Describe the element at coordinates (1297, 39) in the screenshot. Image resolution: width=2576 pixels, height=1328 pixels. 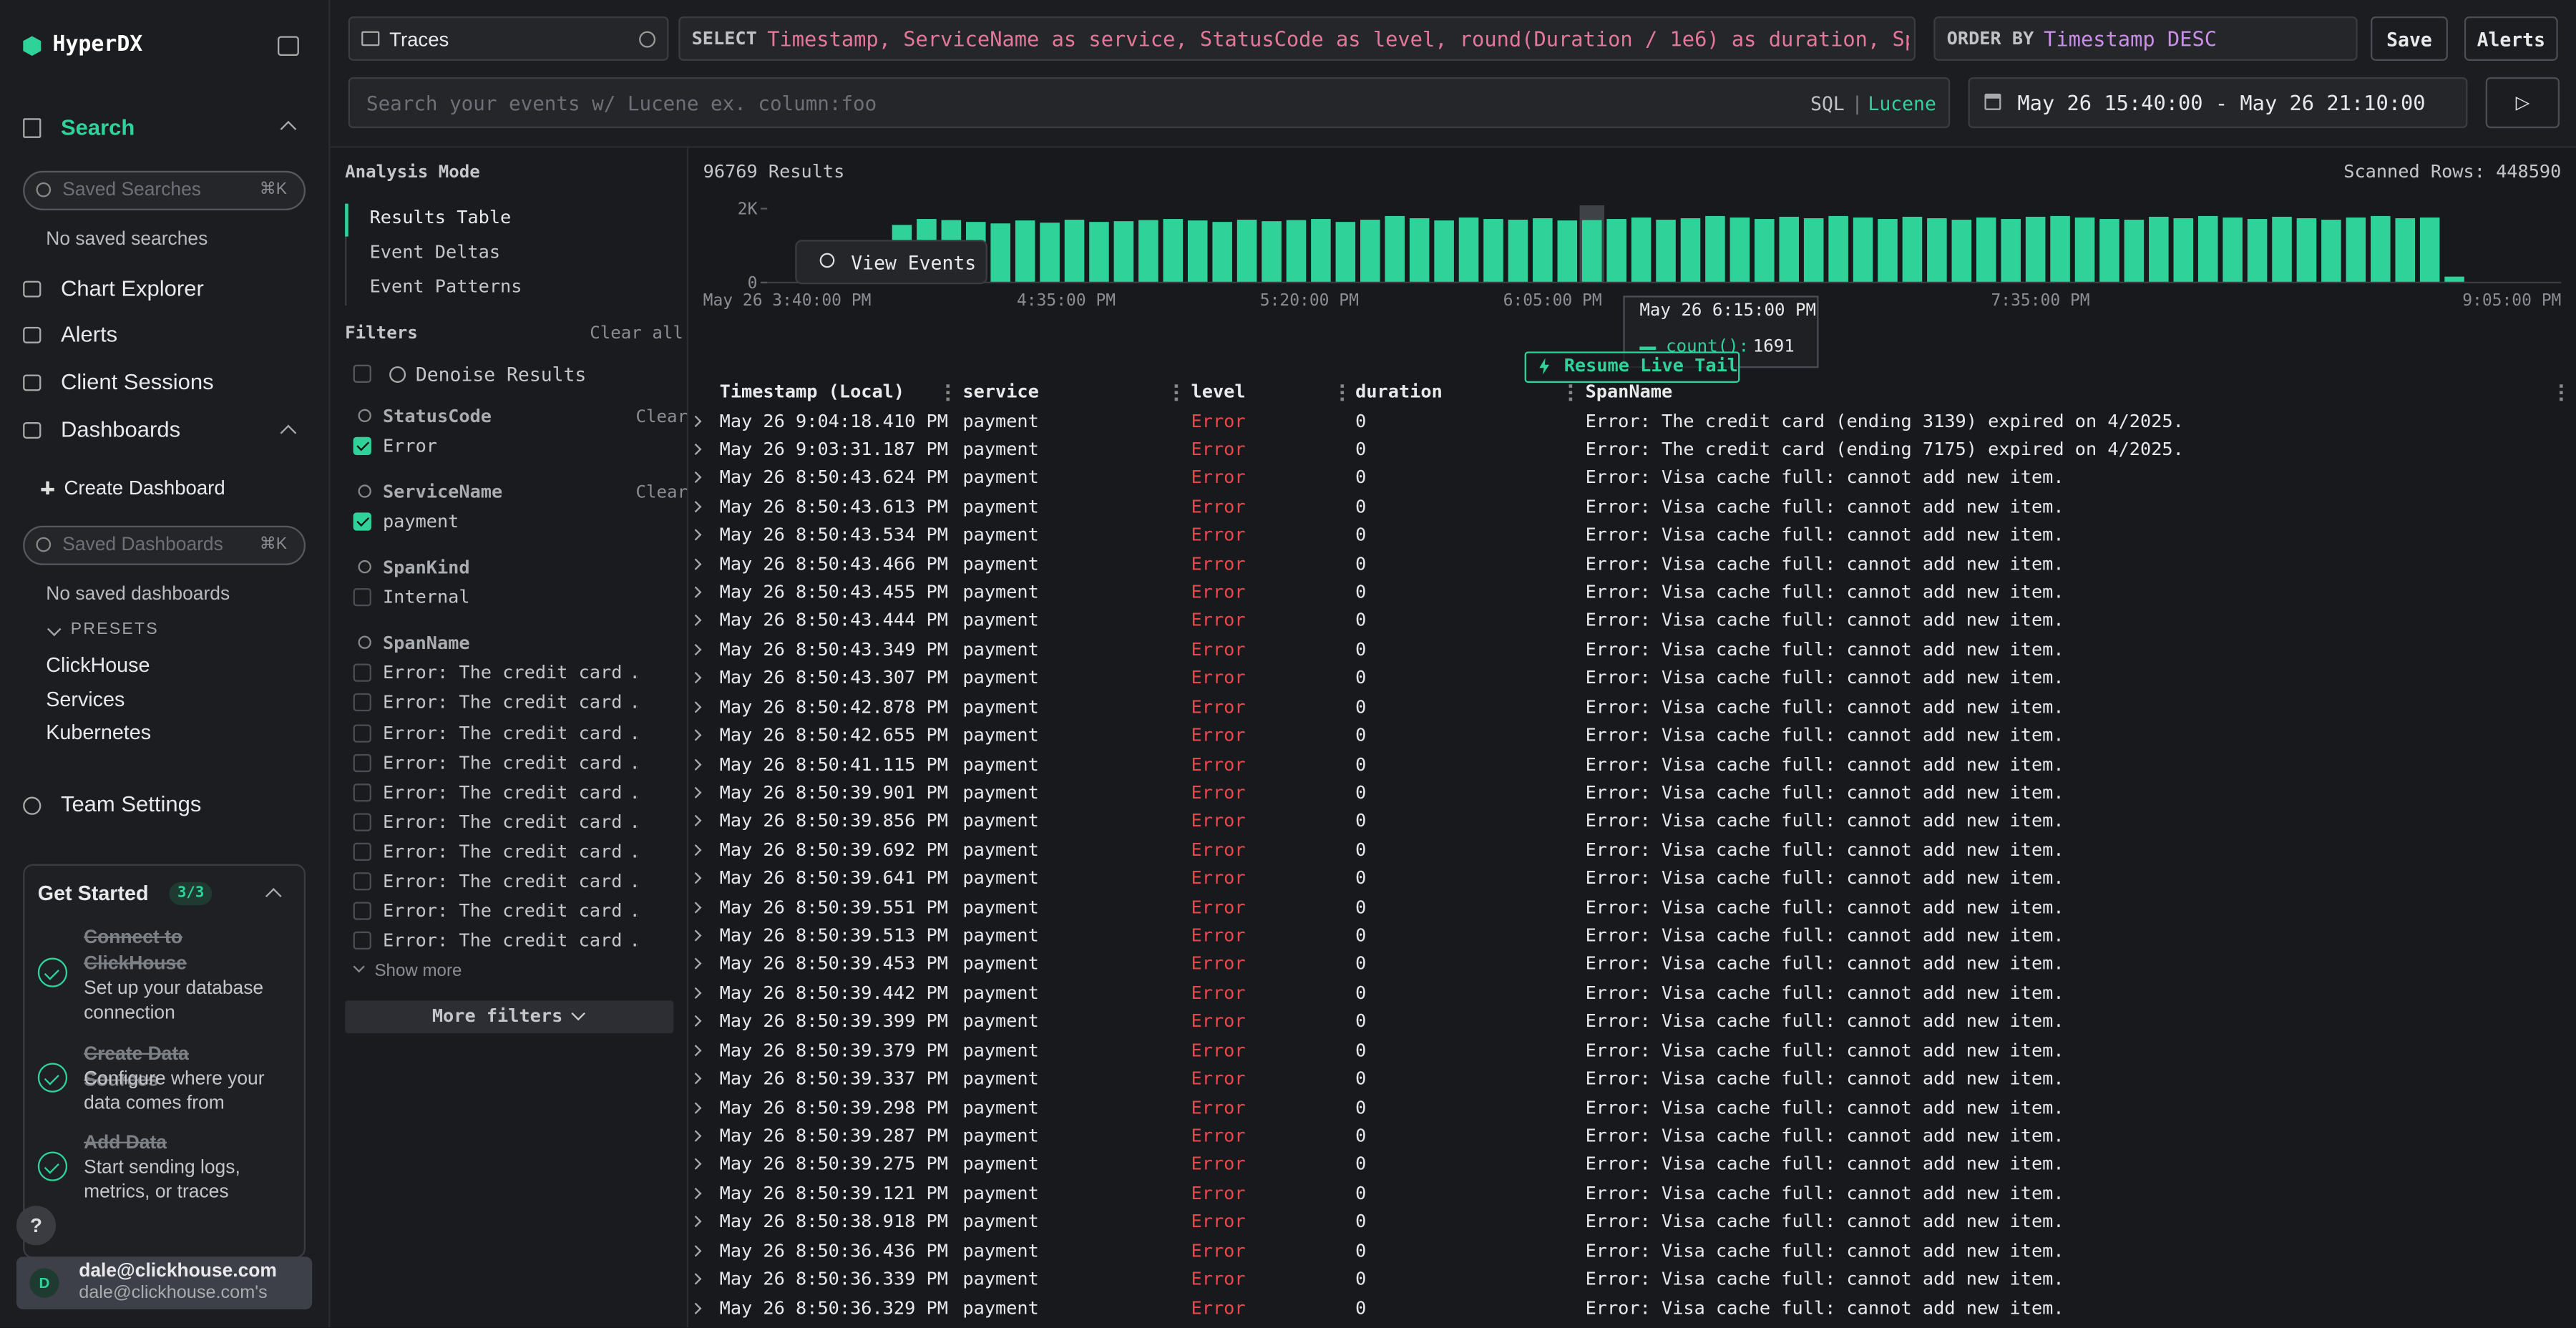
I see `select-input` at that location.